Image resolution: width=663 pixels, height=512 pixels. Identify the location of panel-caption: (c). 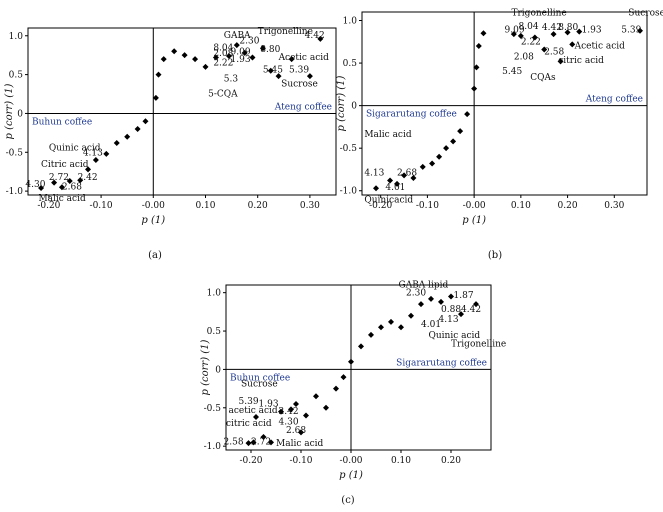
(348, 500).